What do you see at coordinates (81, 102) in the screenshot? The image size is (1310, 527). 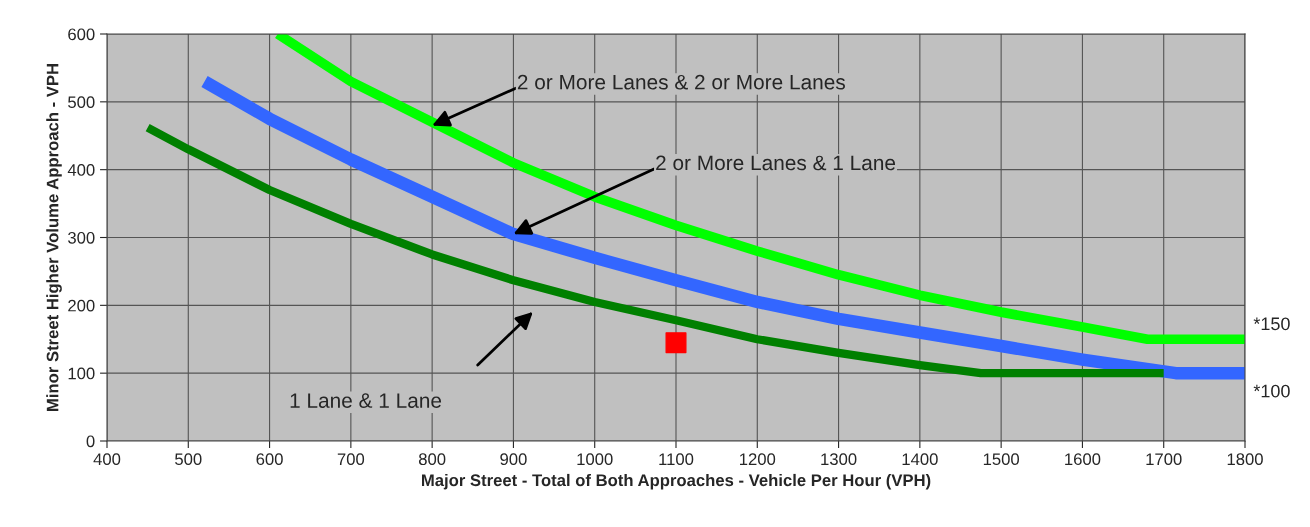 I see `y-tick-label: 500` at bounding box center [81, 102].